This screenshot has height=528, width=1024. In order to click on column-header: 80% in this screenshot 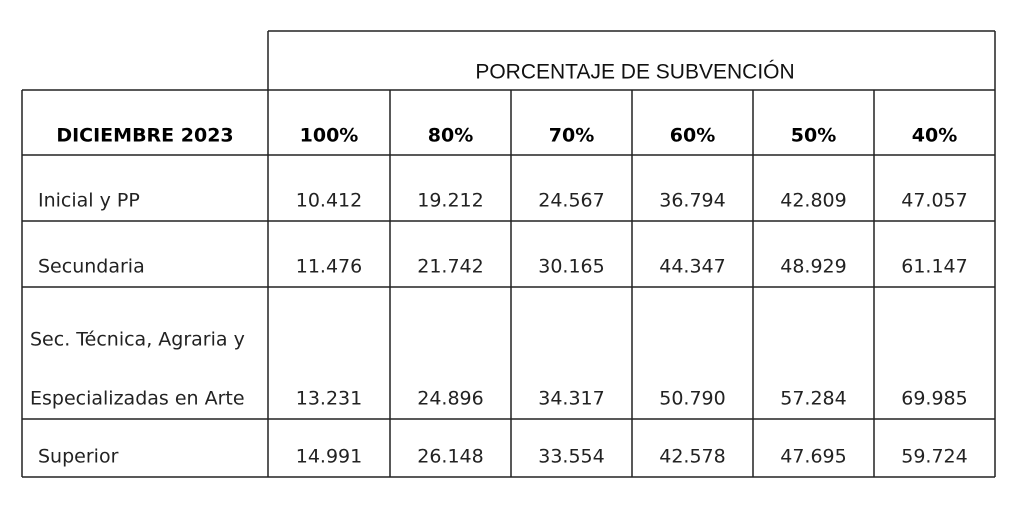, I will do `click(450, 136)`.